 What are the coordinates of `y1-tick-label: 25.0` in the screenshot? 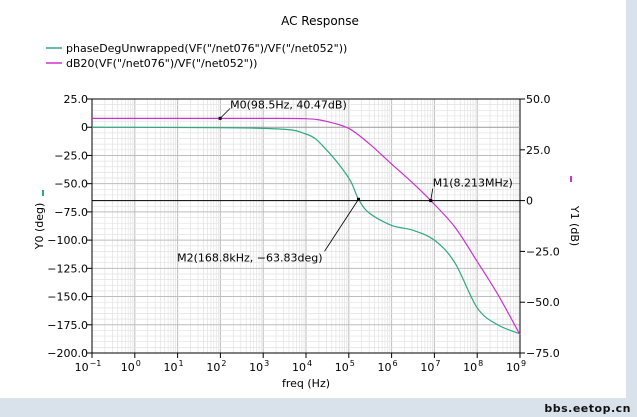 It's located at (538, 150).